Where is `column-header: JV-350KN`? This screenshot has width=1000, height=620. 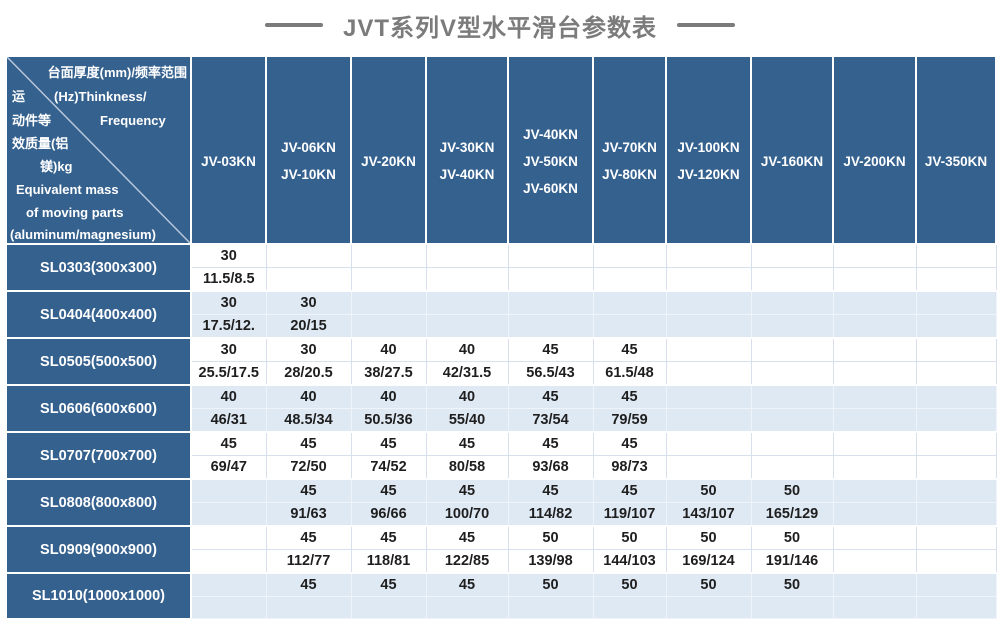
column-header: JV-350KN is located at coordinates (956, 150).